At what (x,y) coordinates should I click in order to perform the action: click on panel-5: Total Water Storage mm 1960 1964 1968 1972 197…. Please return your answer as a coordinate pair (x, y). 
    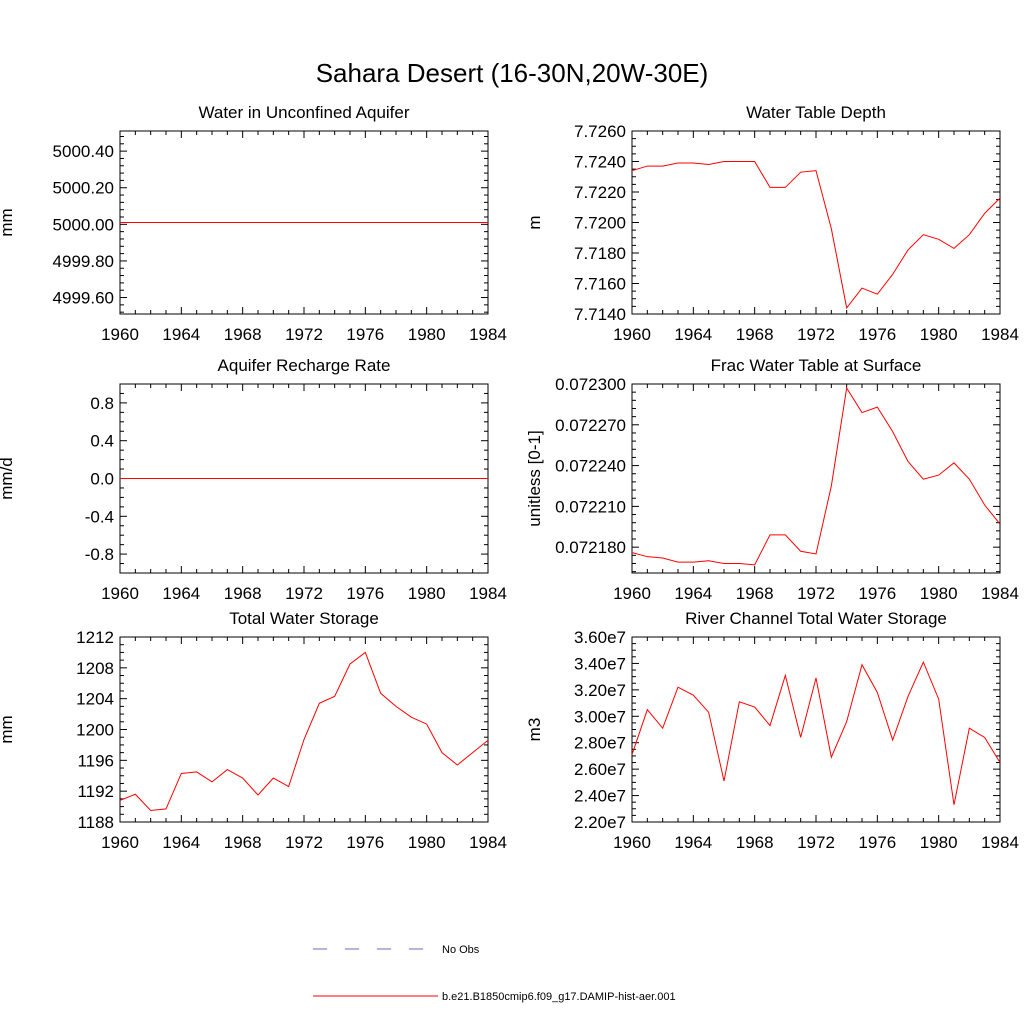
    Looking at the image, I should click on (253, 730).